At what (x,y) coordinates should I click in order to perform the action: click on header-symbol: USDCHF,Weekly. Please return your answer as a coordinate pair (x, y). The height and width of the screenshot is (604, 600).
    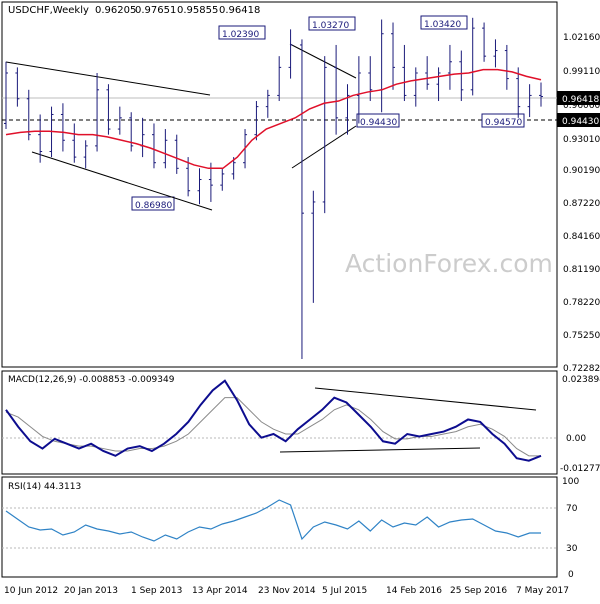
    Looking at the image, I should click on (48, 10).